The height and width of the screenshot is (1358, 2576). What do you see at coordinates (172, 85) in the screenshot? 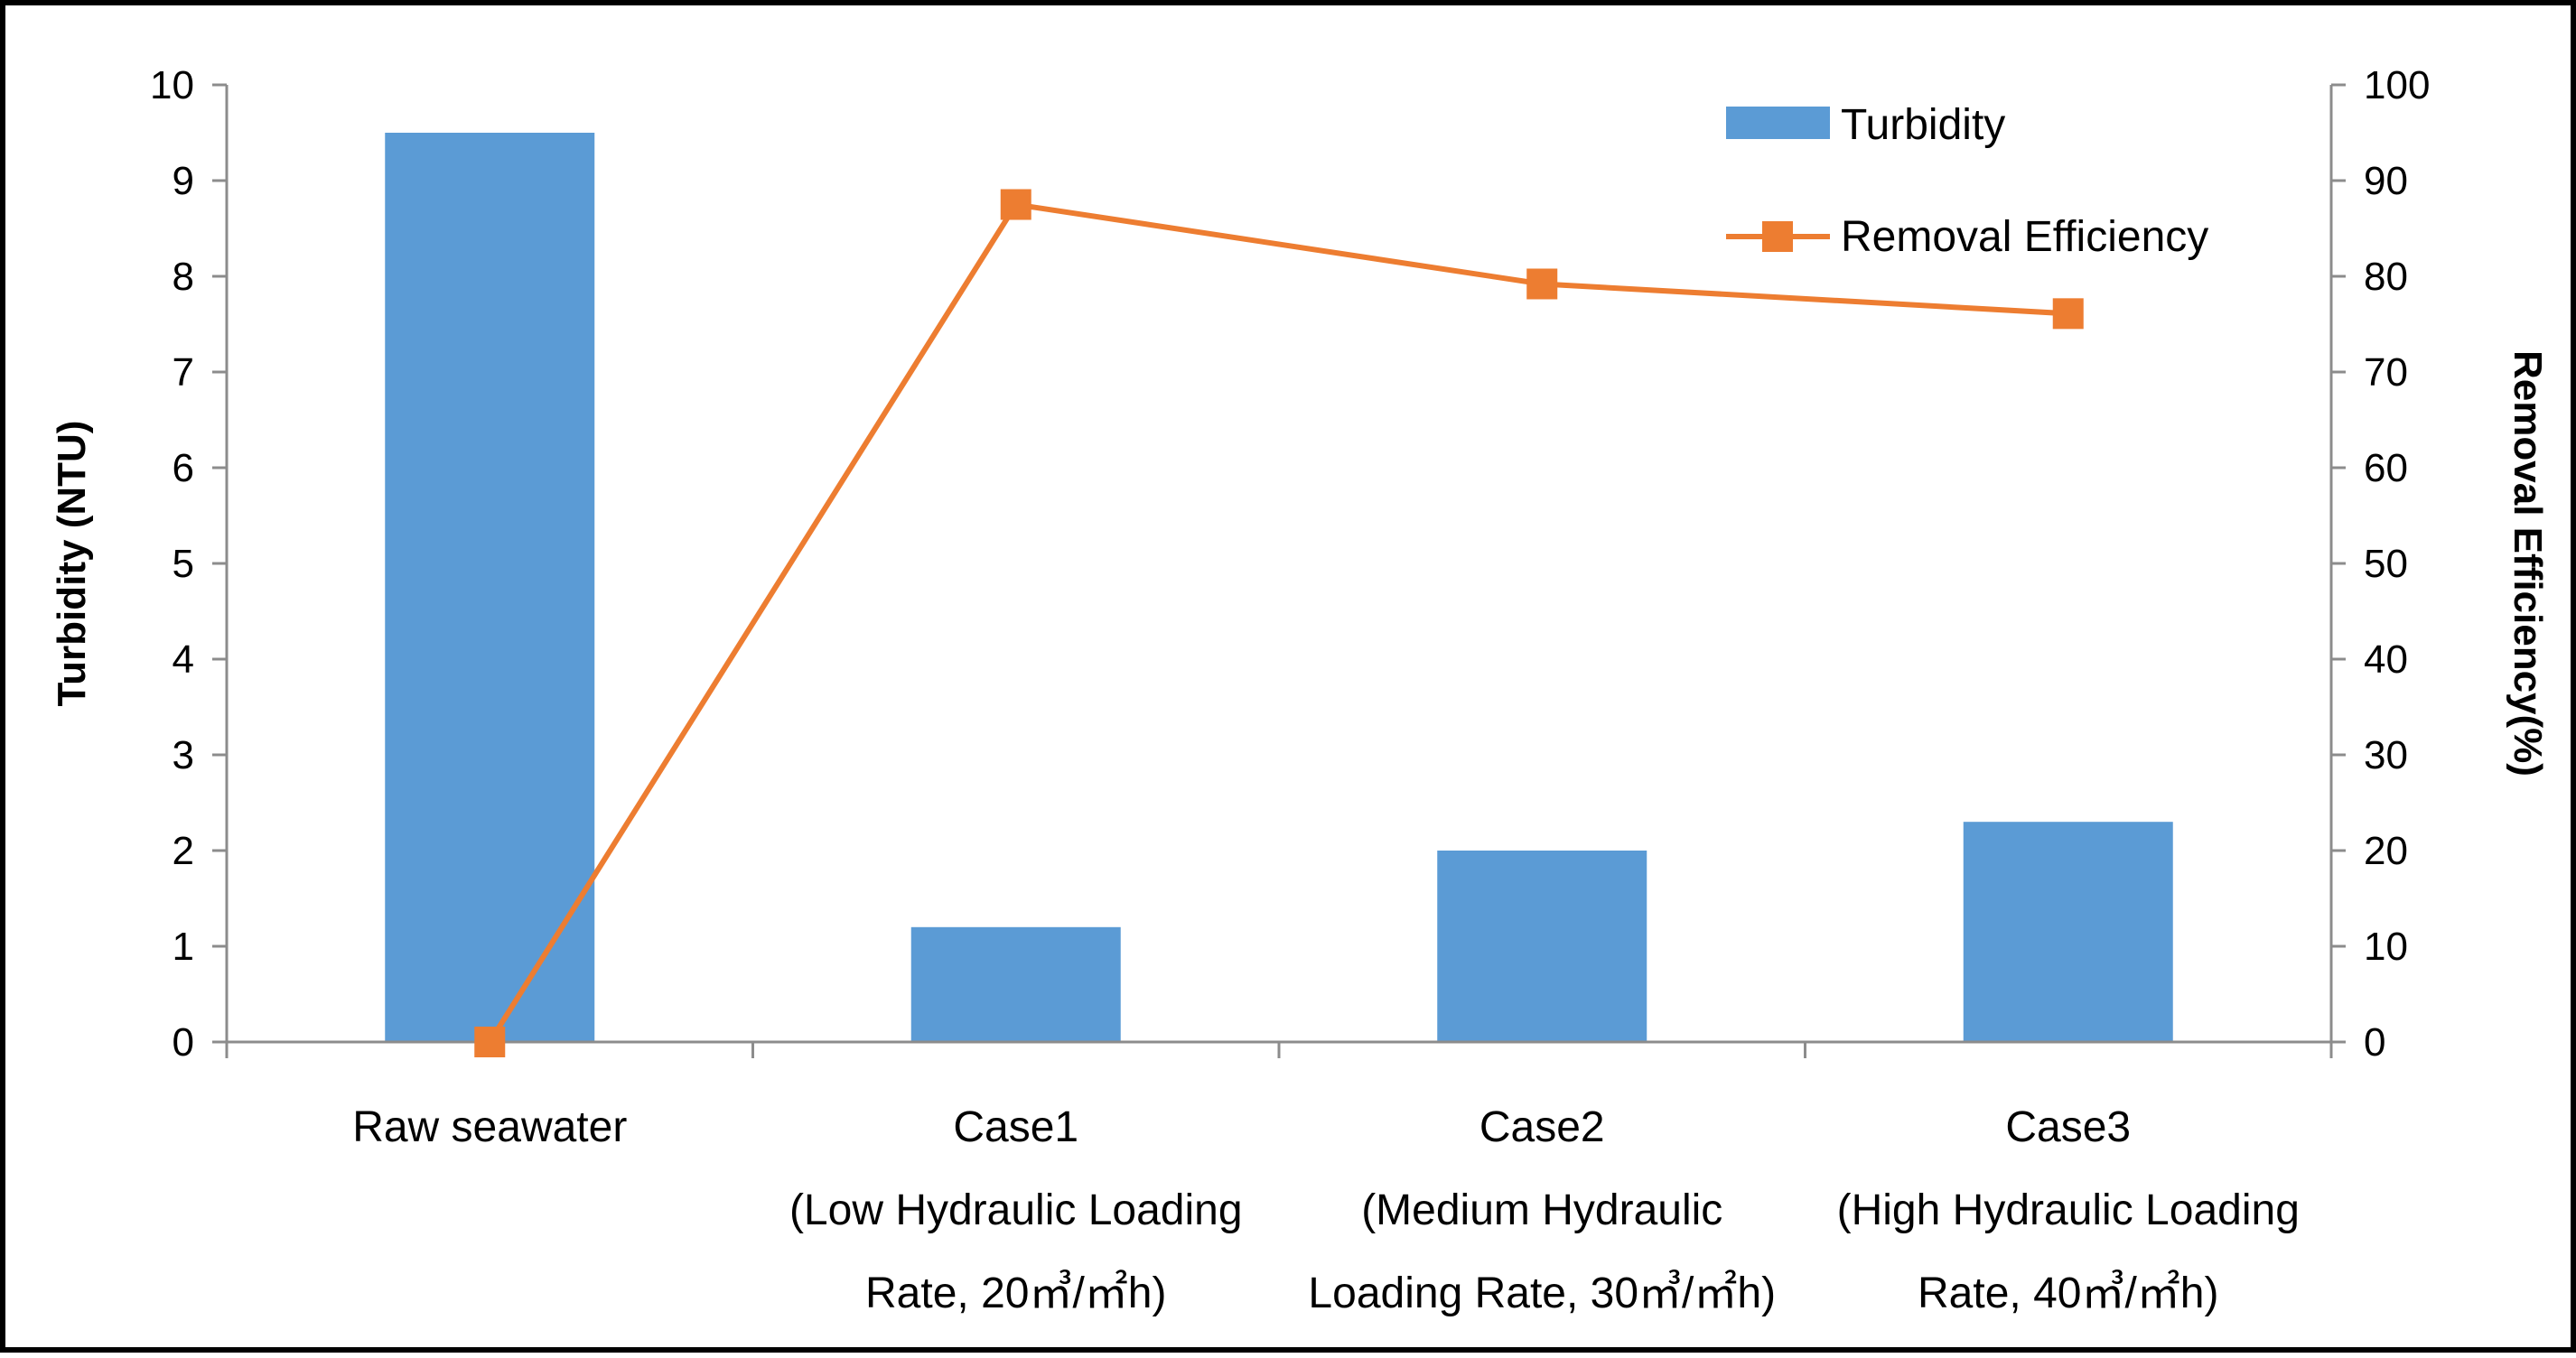
I see `y-tick-label: 10` at bounding box center [172, 85].